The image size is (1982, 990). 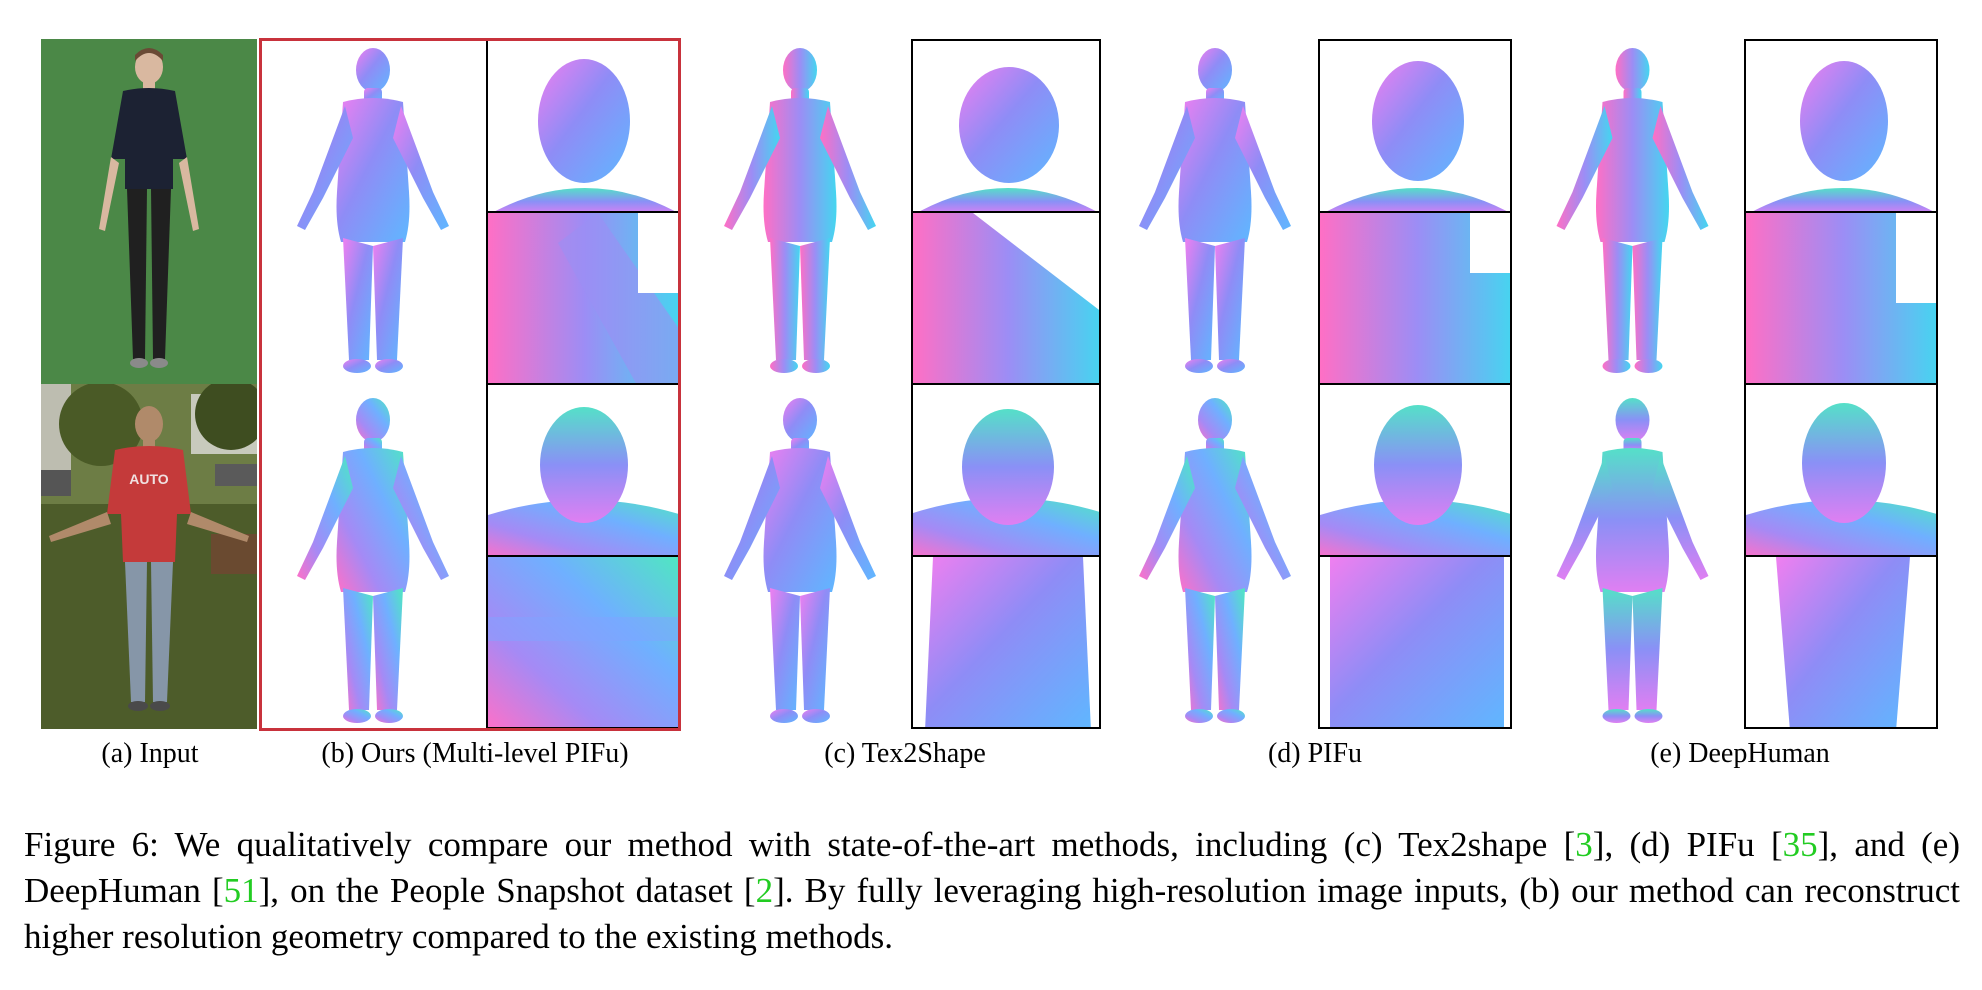 I want to click on citation-link: 35, so click(x=1800, y=844).